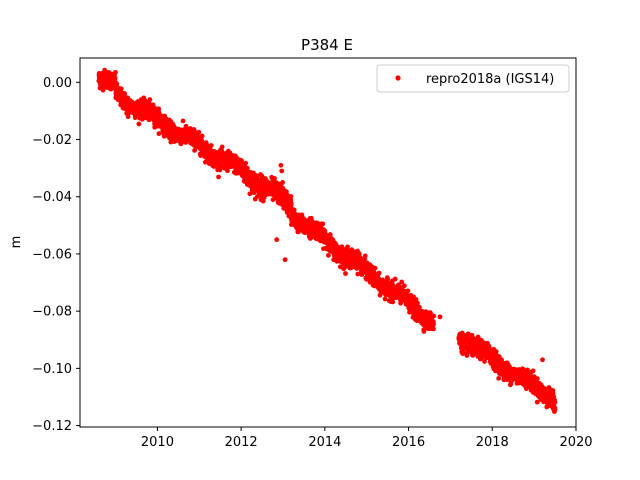 The height and width of the screenshot is (480, 640). I want to click on x-tick-label: 2012, so click(241, 442).